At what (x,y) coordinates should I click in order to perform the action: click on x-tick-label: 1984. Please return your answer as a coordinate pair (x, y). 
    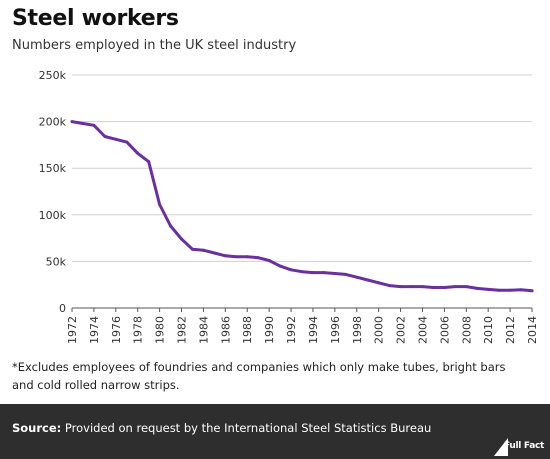
    Looking at the image, I should click on (203, 330).